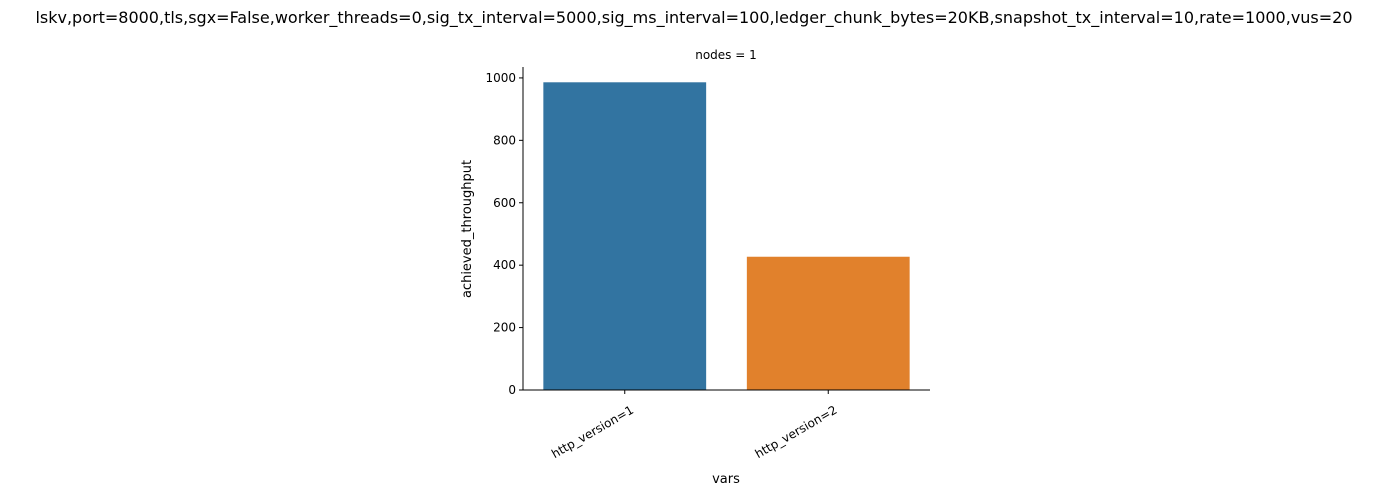  What do you see at coordinates (504, 265) in the screenshot?
I see `y-tick-label: 400` at bounding box center [504, 265].